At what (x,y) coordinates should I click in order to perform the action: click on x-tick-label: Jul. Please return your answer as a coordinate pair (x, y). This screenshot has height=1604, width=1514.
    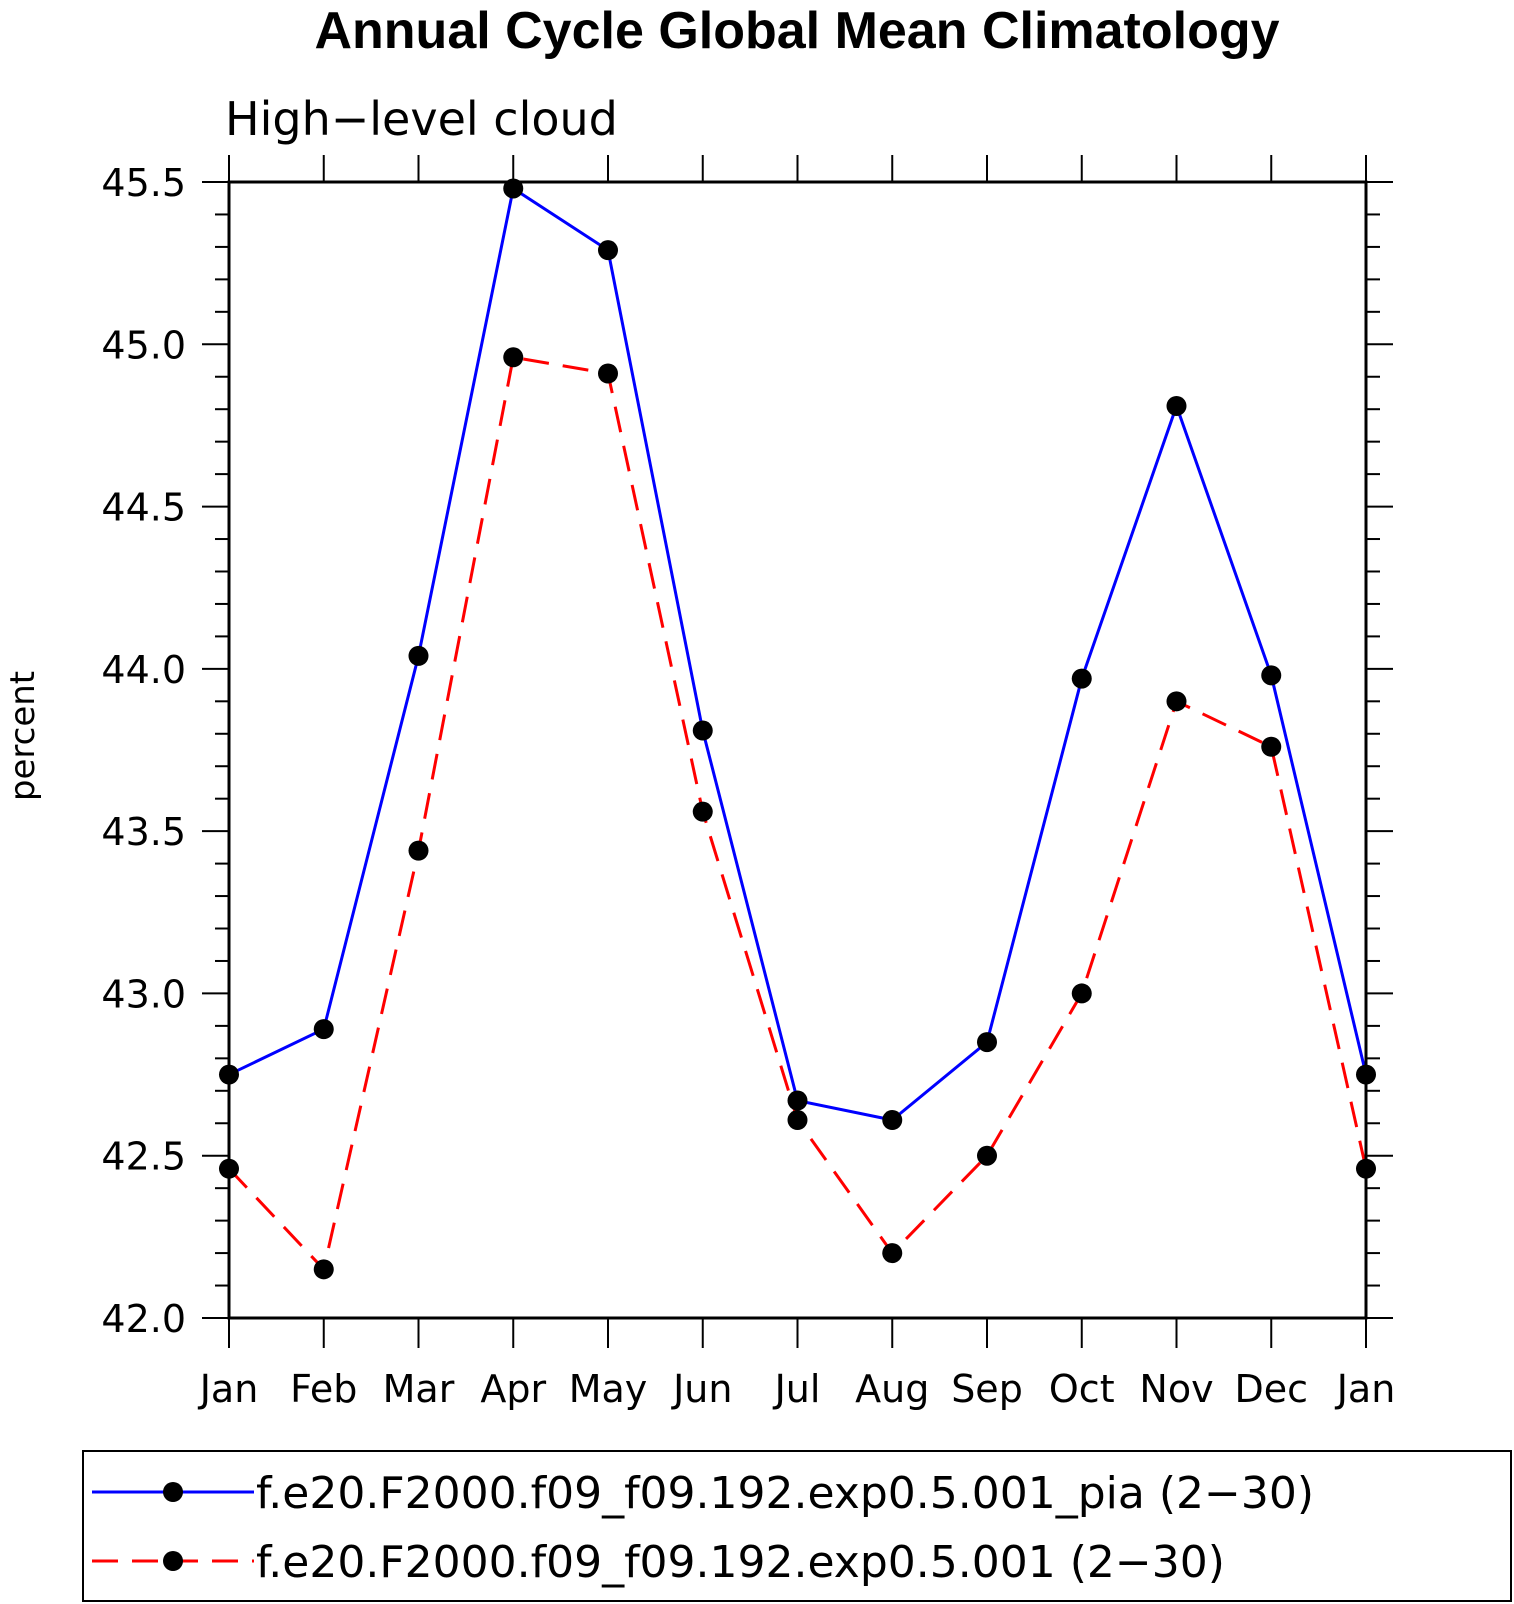
    Looking at the image, I should click on (797, 1389).